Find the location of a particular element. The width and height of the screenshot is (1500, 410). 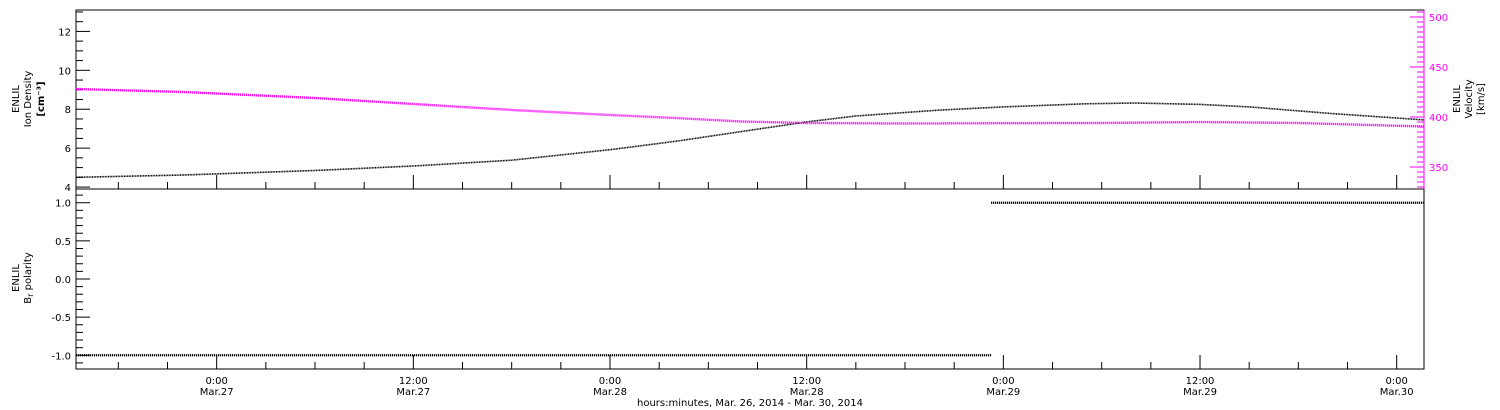

velocity-axis-title-line2: Velocity is located at coordinates (1469, 98).